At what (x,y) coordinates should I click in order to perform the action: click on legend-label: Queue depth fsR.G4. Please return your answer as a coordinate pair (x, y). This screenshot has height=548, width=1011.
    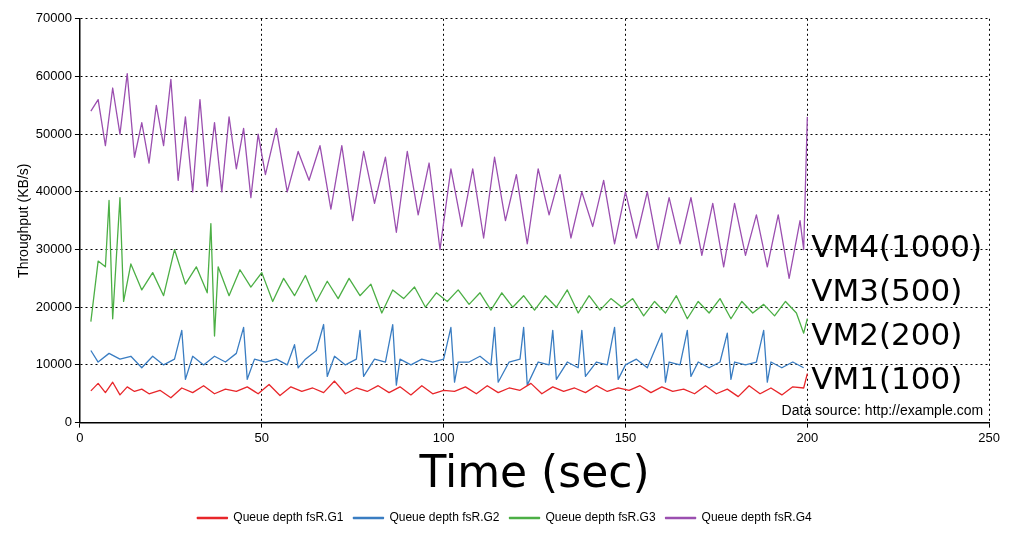
    Looking at the image, I should click on (756, 517).